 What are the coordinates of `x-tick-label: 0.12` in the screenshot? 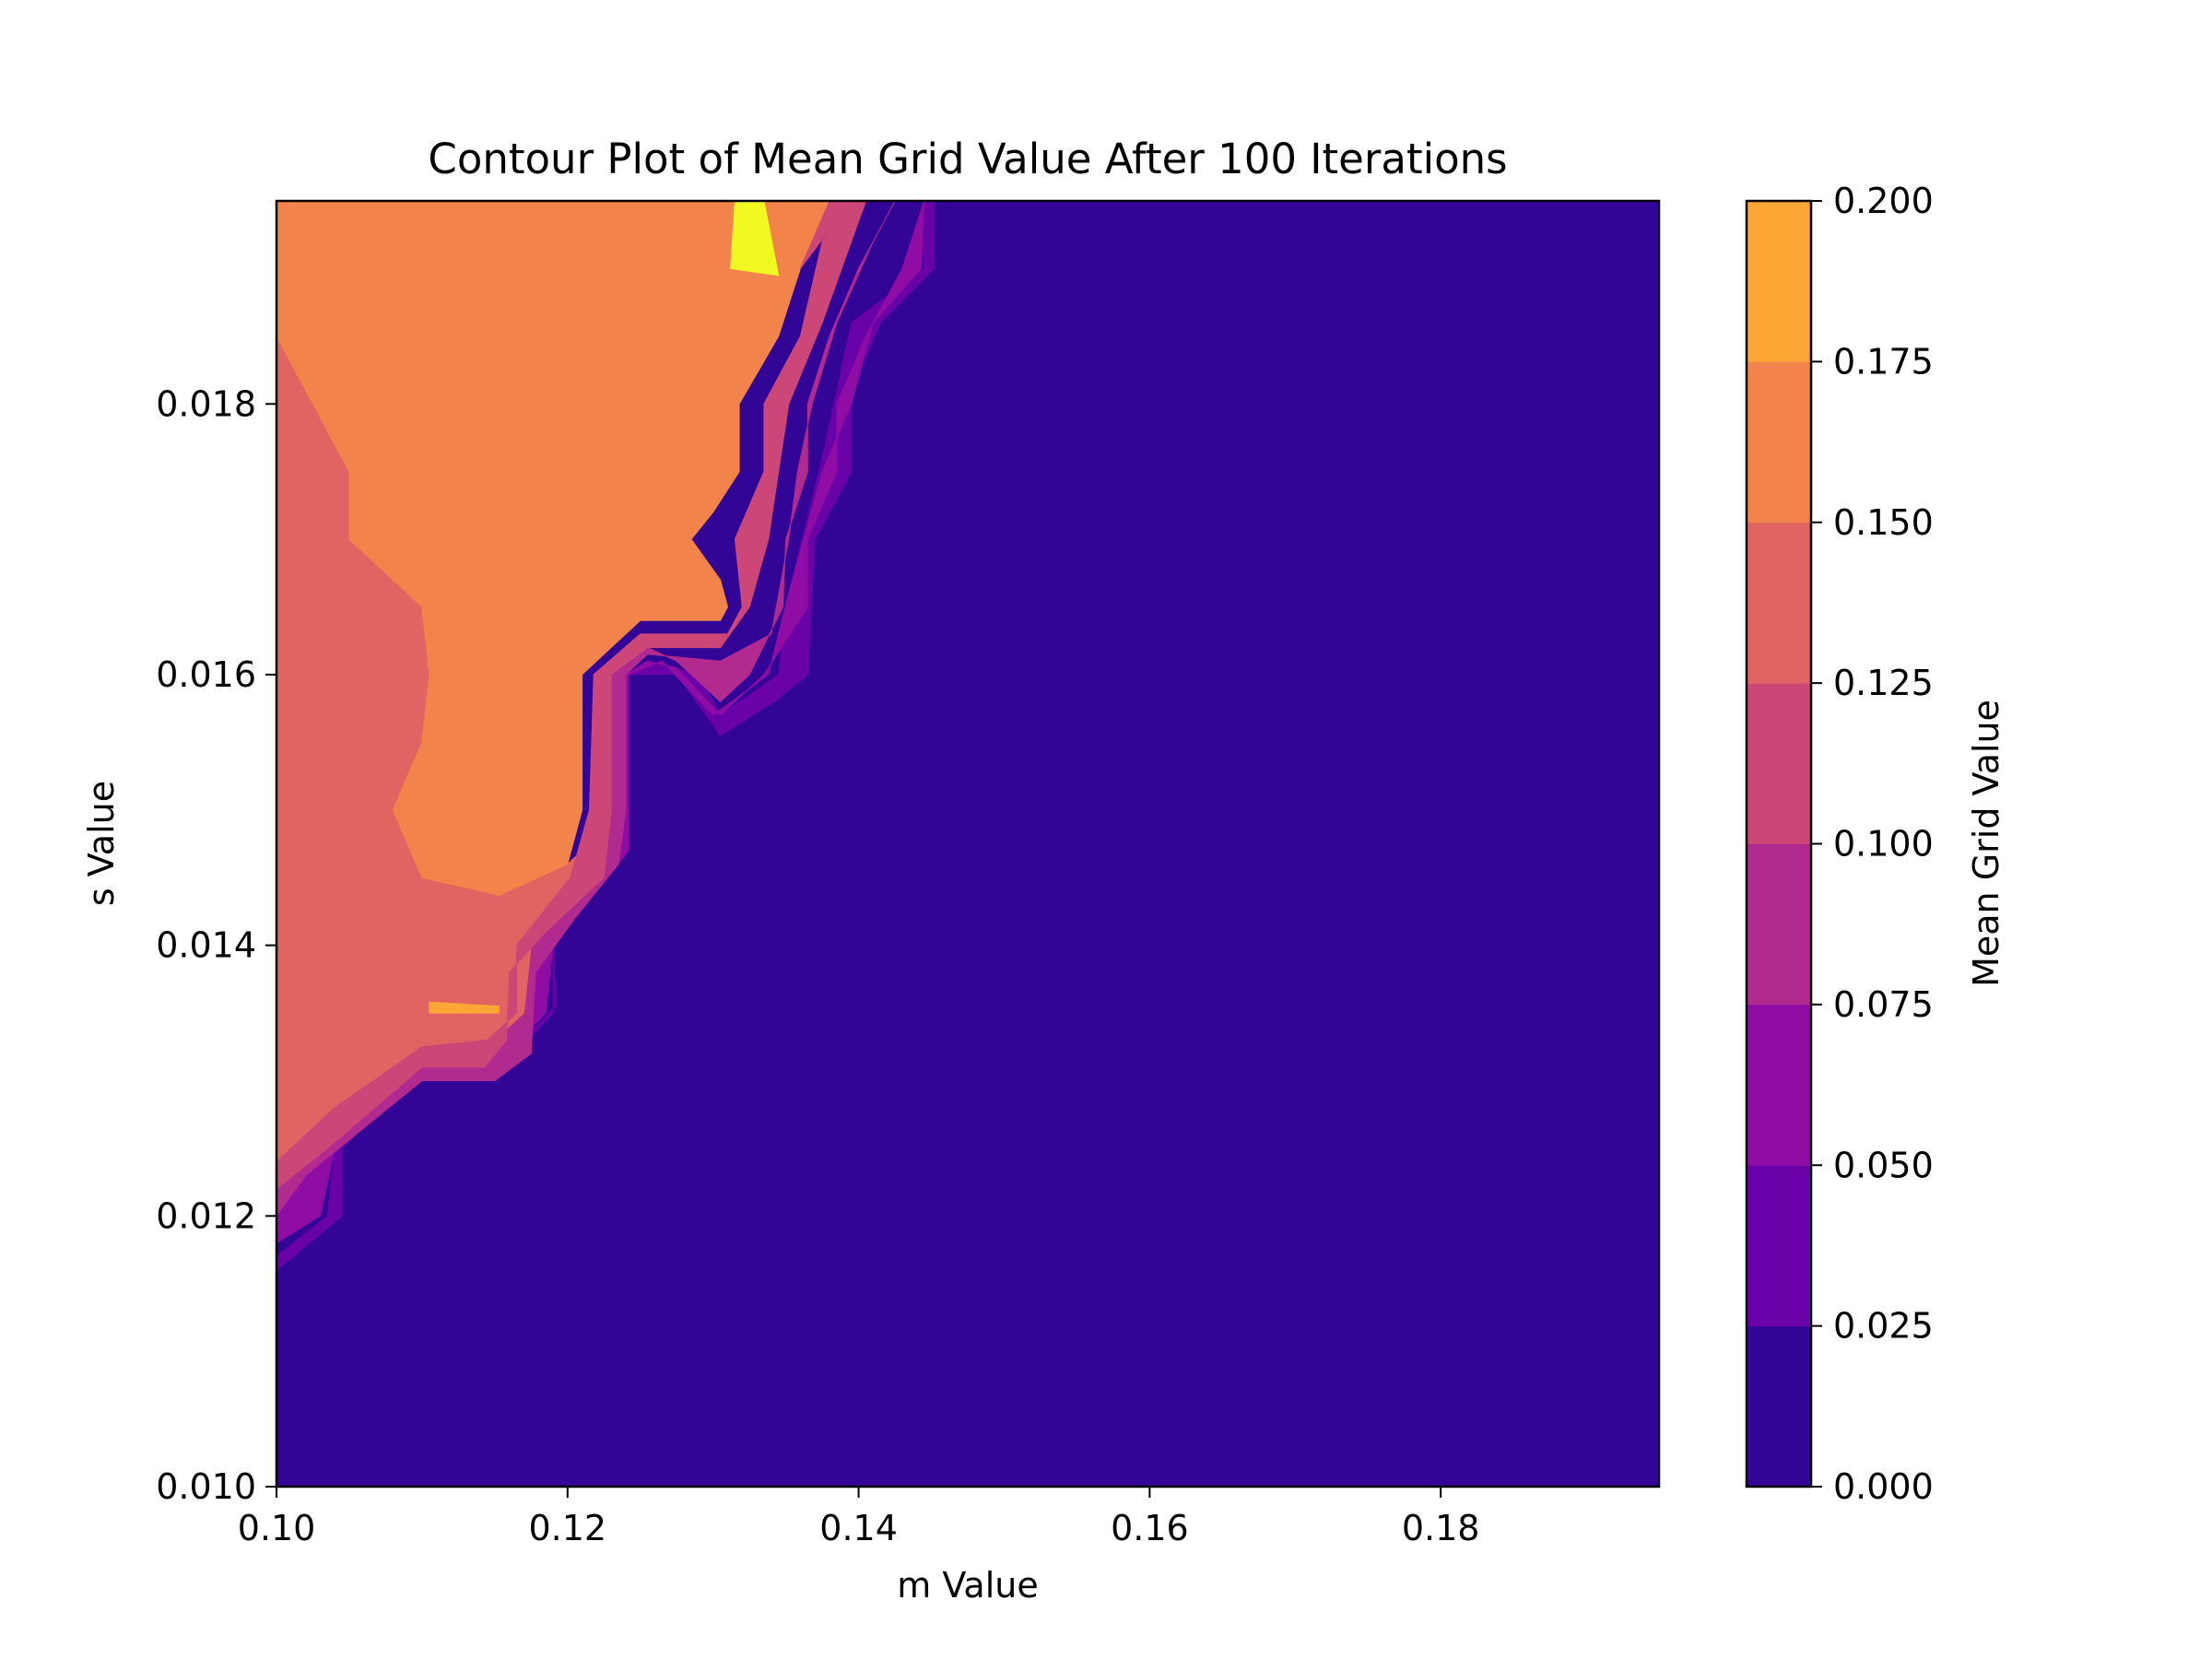 It's located at (567, 1528).